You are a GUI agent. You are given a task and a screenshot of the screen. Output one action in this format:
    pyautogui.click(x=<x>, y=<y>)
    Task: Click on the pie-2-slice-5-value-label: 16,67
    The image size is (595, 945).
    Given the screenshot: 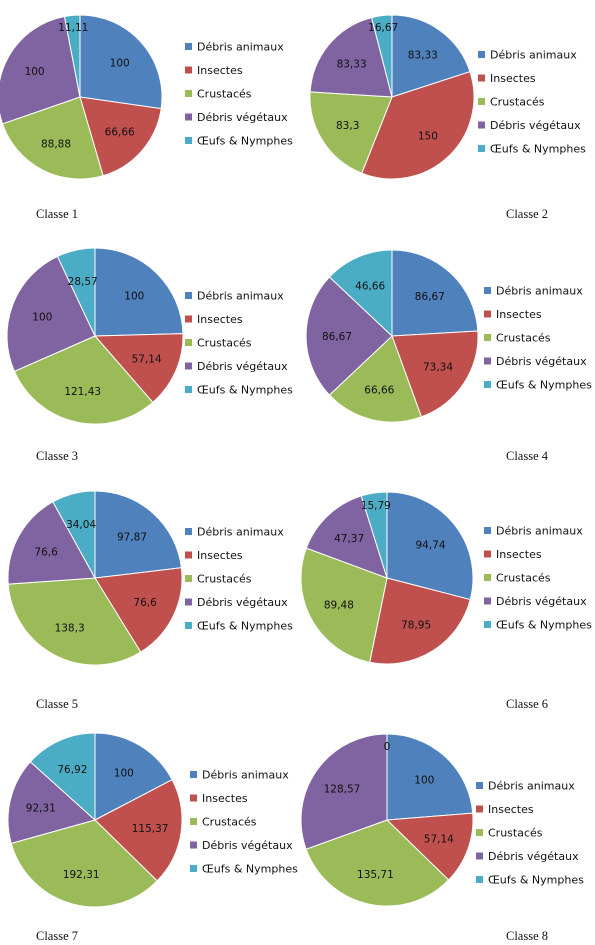 What is the action you would take?
    pyautogui.click(x=383, y=28)
    